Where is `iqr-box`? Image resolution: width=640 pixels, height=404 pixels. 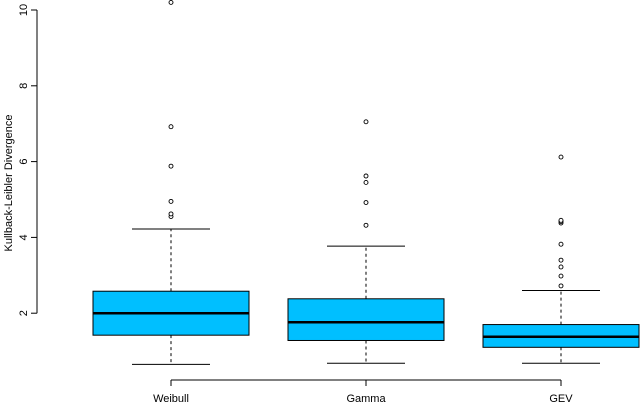
iqr-box is located at coordinates (366, 319).